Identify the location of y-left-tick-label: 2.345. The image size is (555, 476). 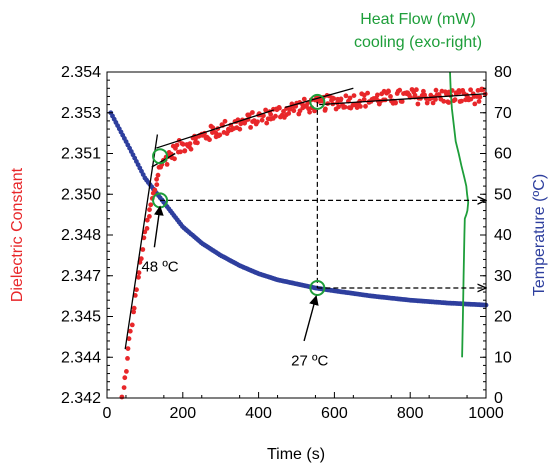
(81, 317).